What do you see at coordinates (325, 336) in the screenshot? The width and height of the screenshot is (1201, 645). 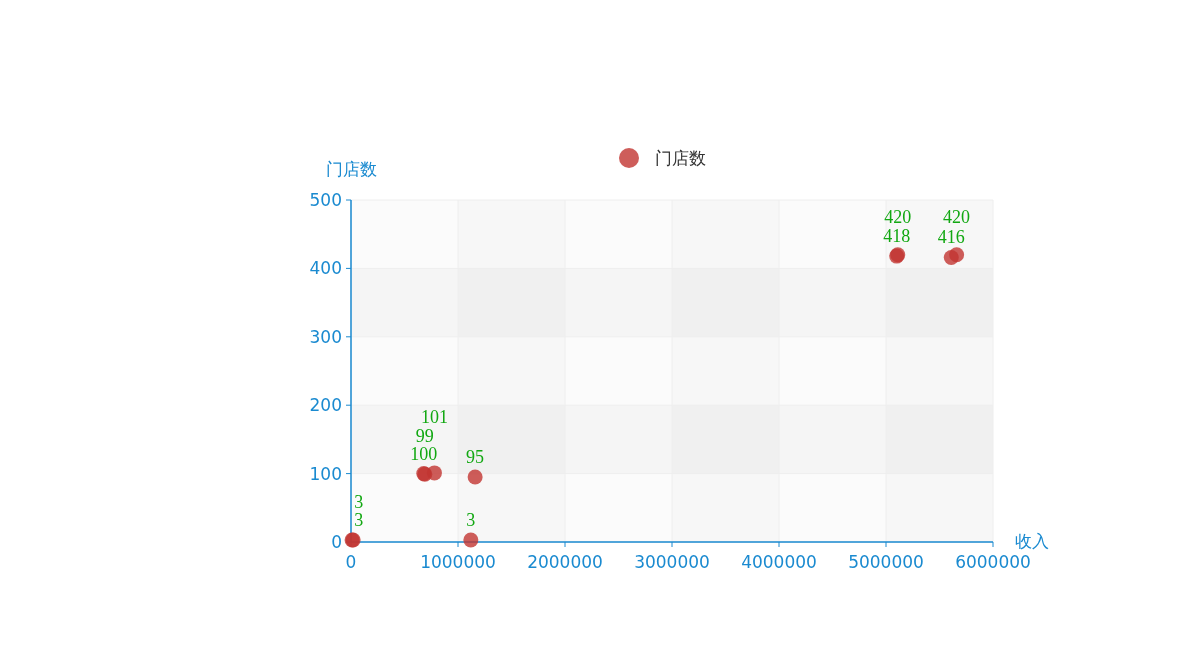 I see `y-tick-label: 300` at bounding box center [325, 336].